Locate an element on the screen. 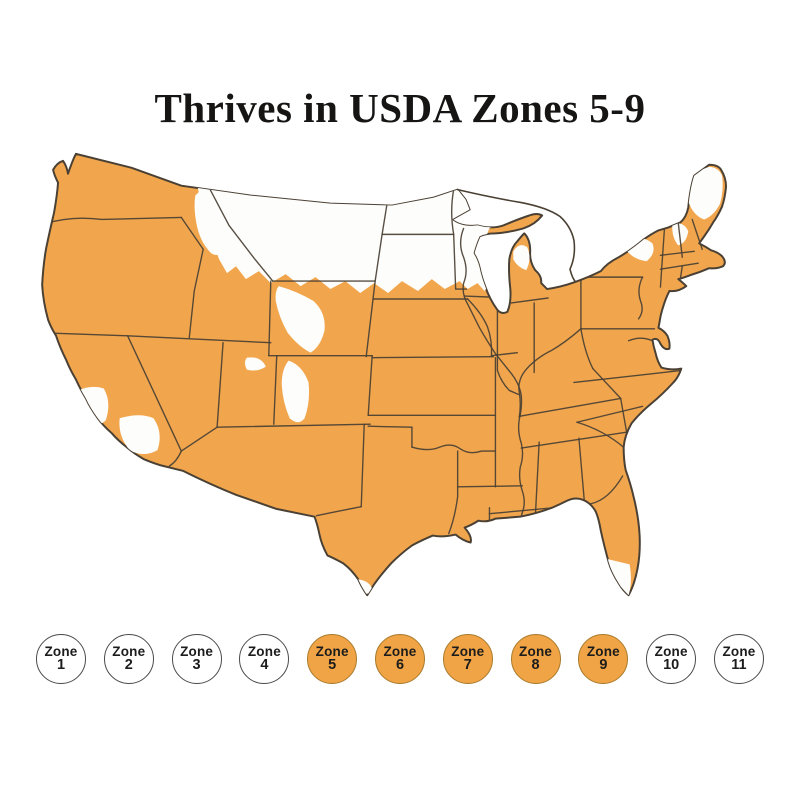  page-title: Thrives in USDA Zones 5-9 is located at coordinates (400, 108).